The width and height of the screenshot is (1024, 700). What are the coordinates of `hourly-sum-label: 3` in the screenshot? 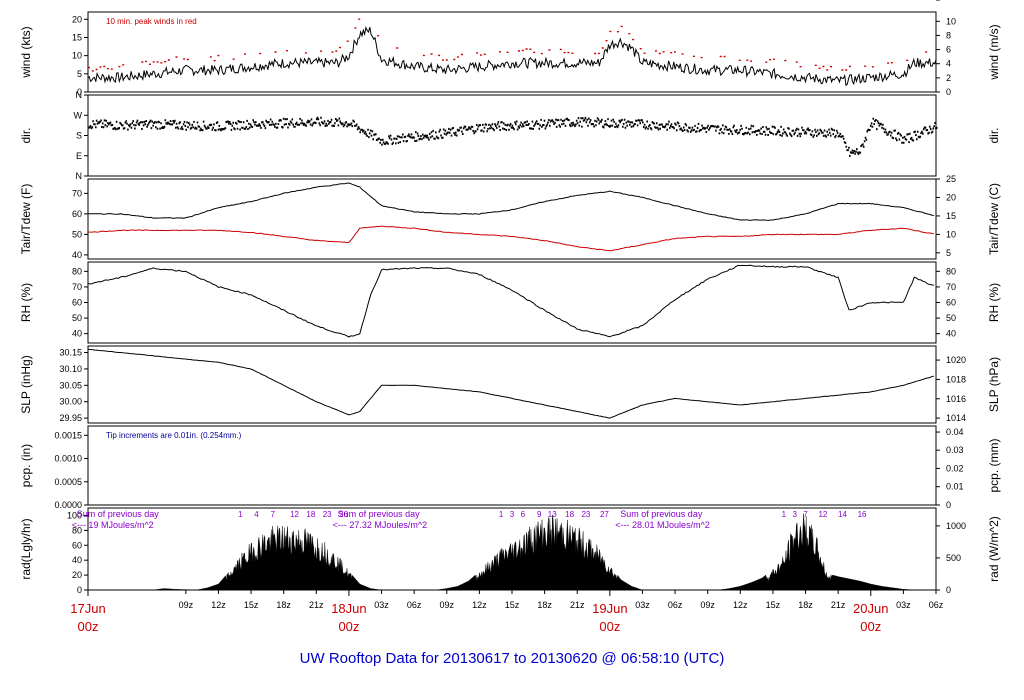 It's located at (512, 514).